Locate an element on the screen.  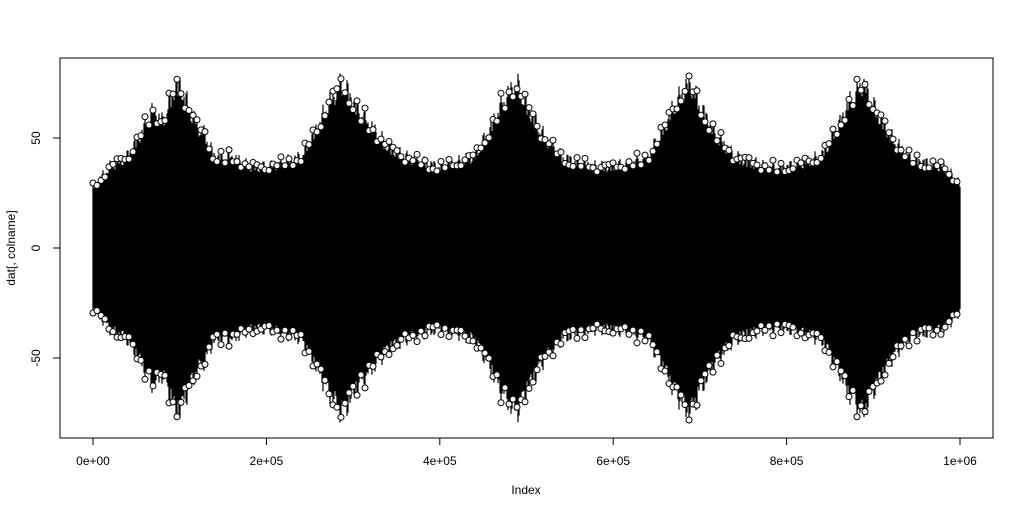
x-tick-label: 2e+05 is located at coordinates (267, 461).